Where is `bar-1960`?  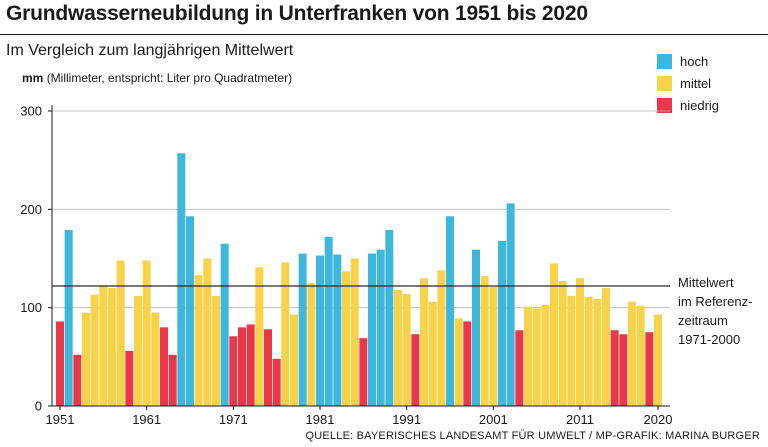
bar-1960 is located at coordinates (138, 350).